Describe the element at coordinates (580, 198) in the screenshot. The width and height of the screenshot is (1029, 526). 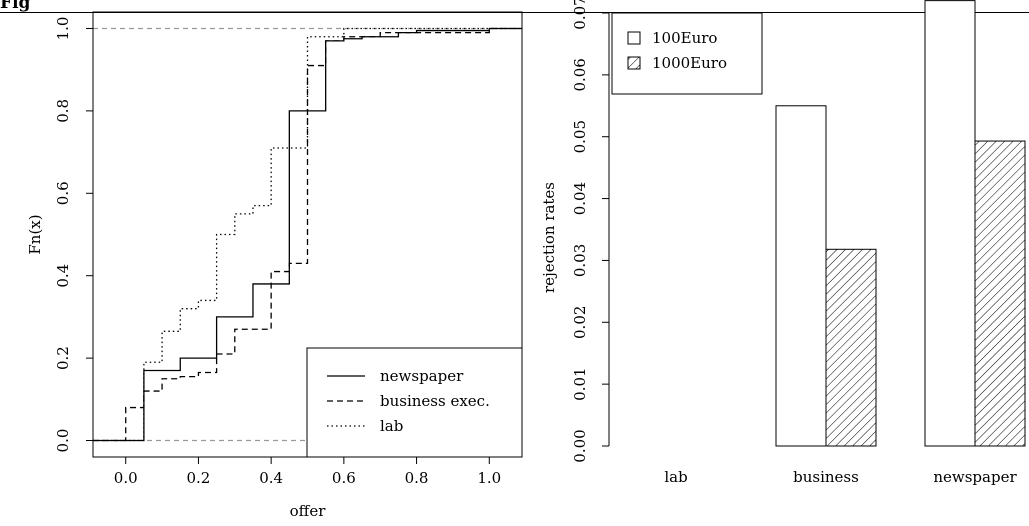
I see `y-tick-label: 0.04` at that location.